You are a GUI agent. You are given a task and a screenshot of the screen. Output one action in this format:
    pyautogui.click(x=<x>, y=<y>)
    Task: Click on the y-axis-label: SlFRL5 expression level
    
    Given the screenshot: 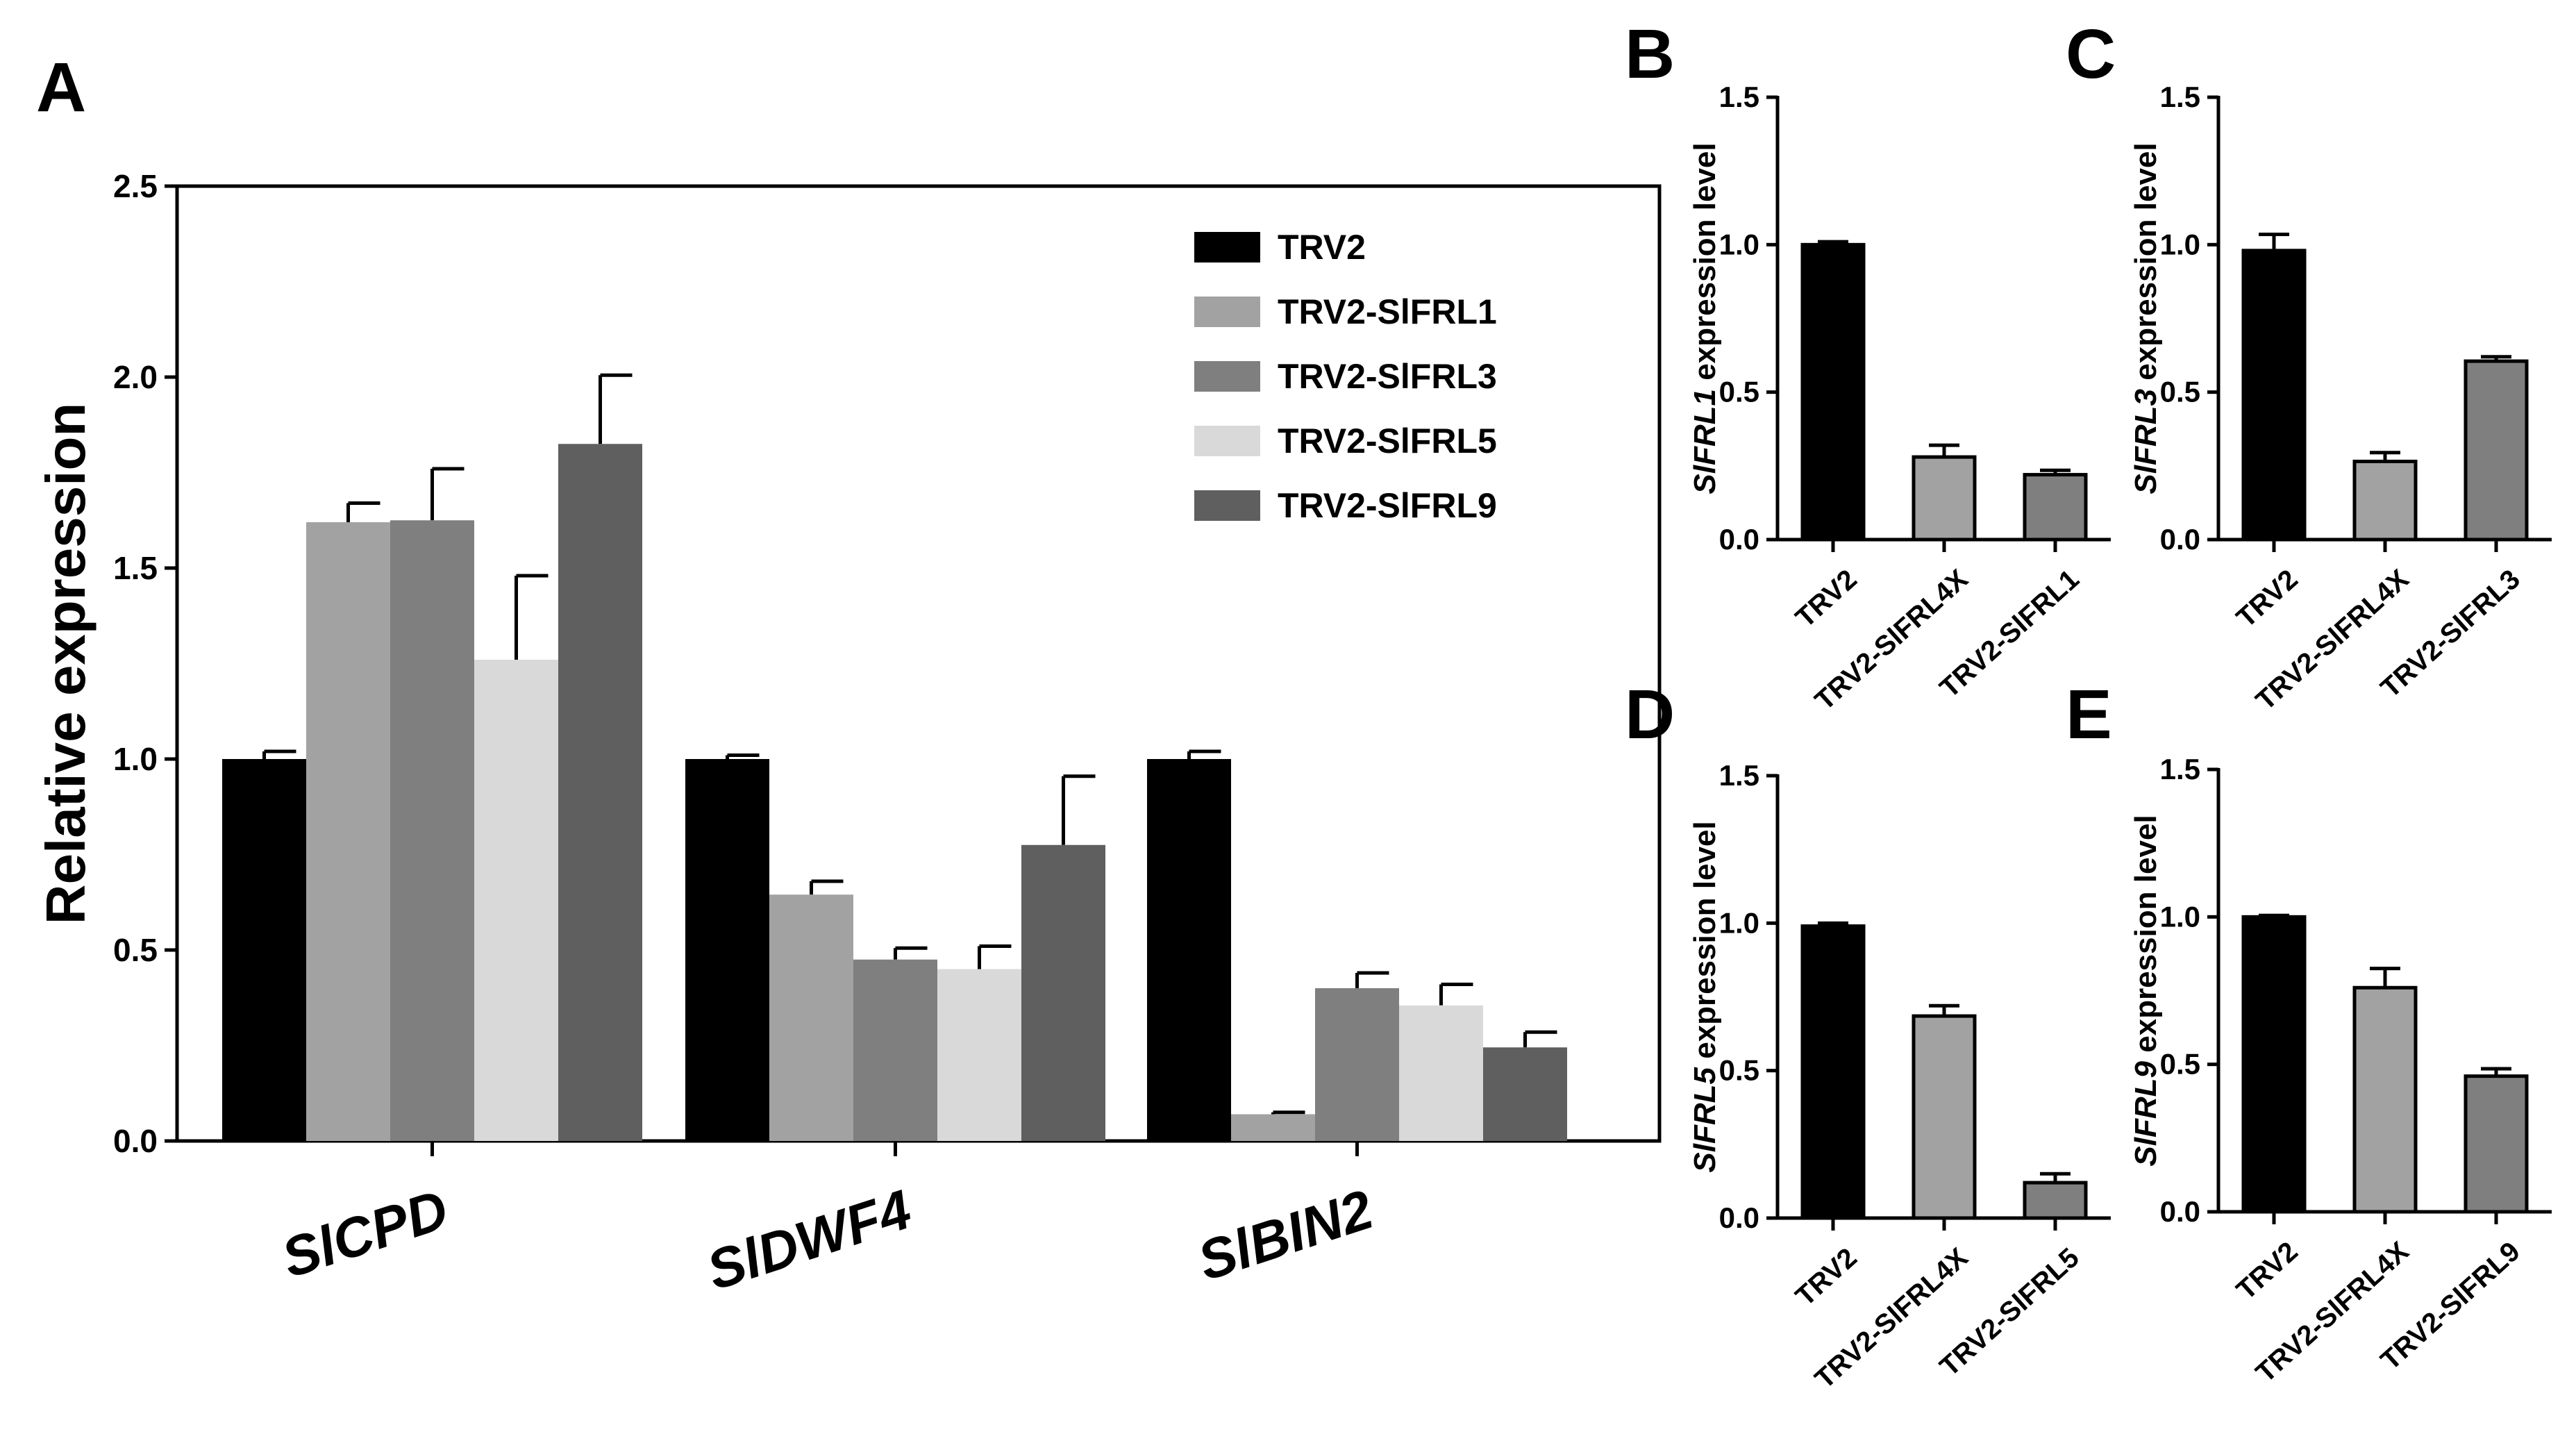 What is the action you would take?
    pyautogui.click(x=1705, y=996)
    